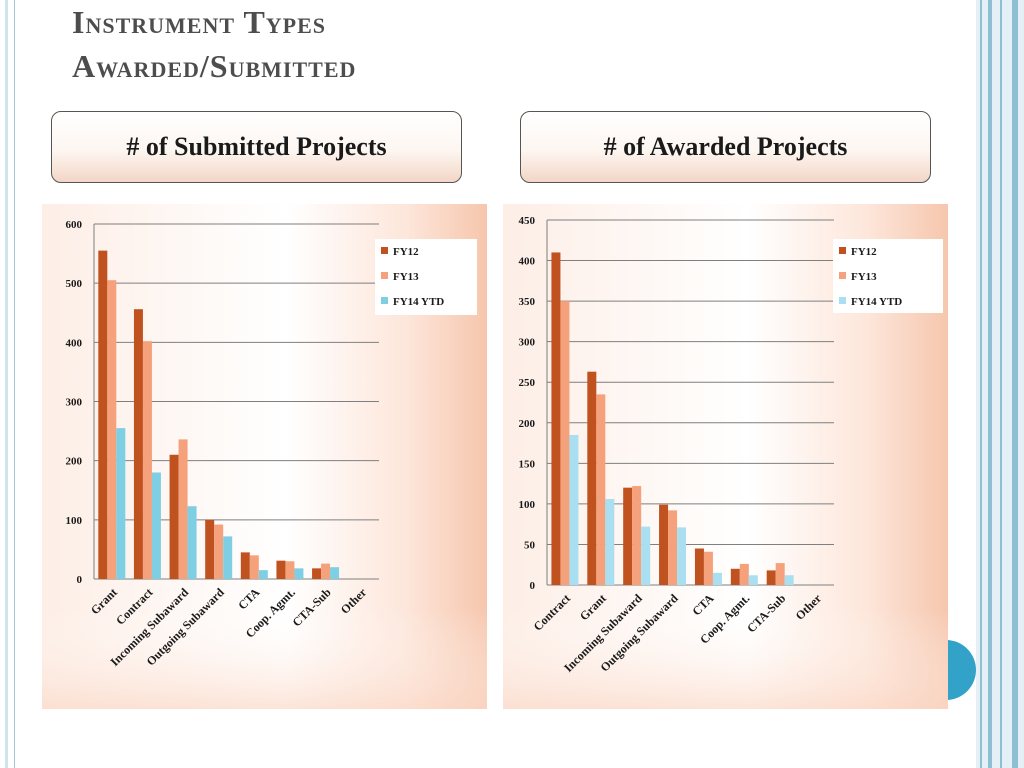  What do you see at coordinates (214, 66) in the screenshot?
I see `slide-title-line-2: Awarded/Submitted` at bounding box center [214, 66].